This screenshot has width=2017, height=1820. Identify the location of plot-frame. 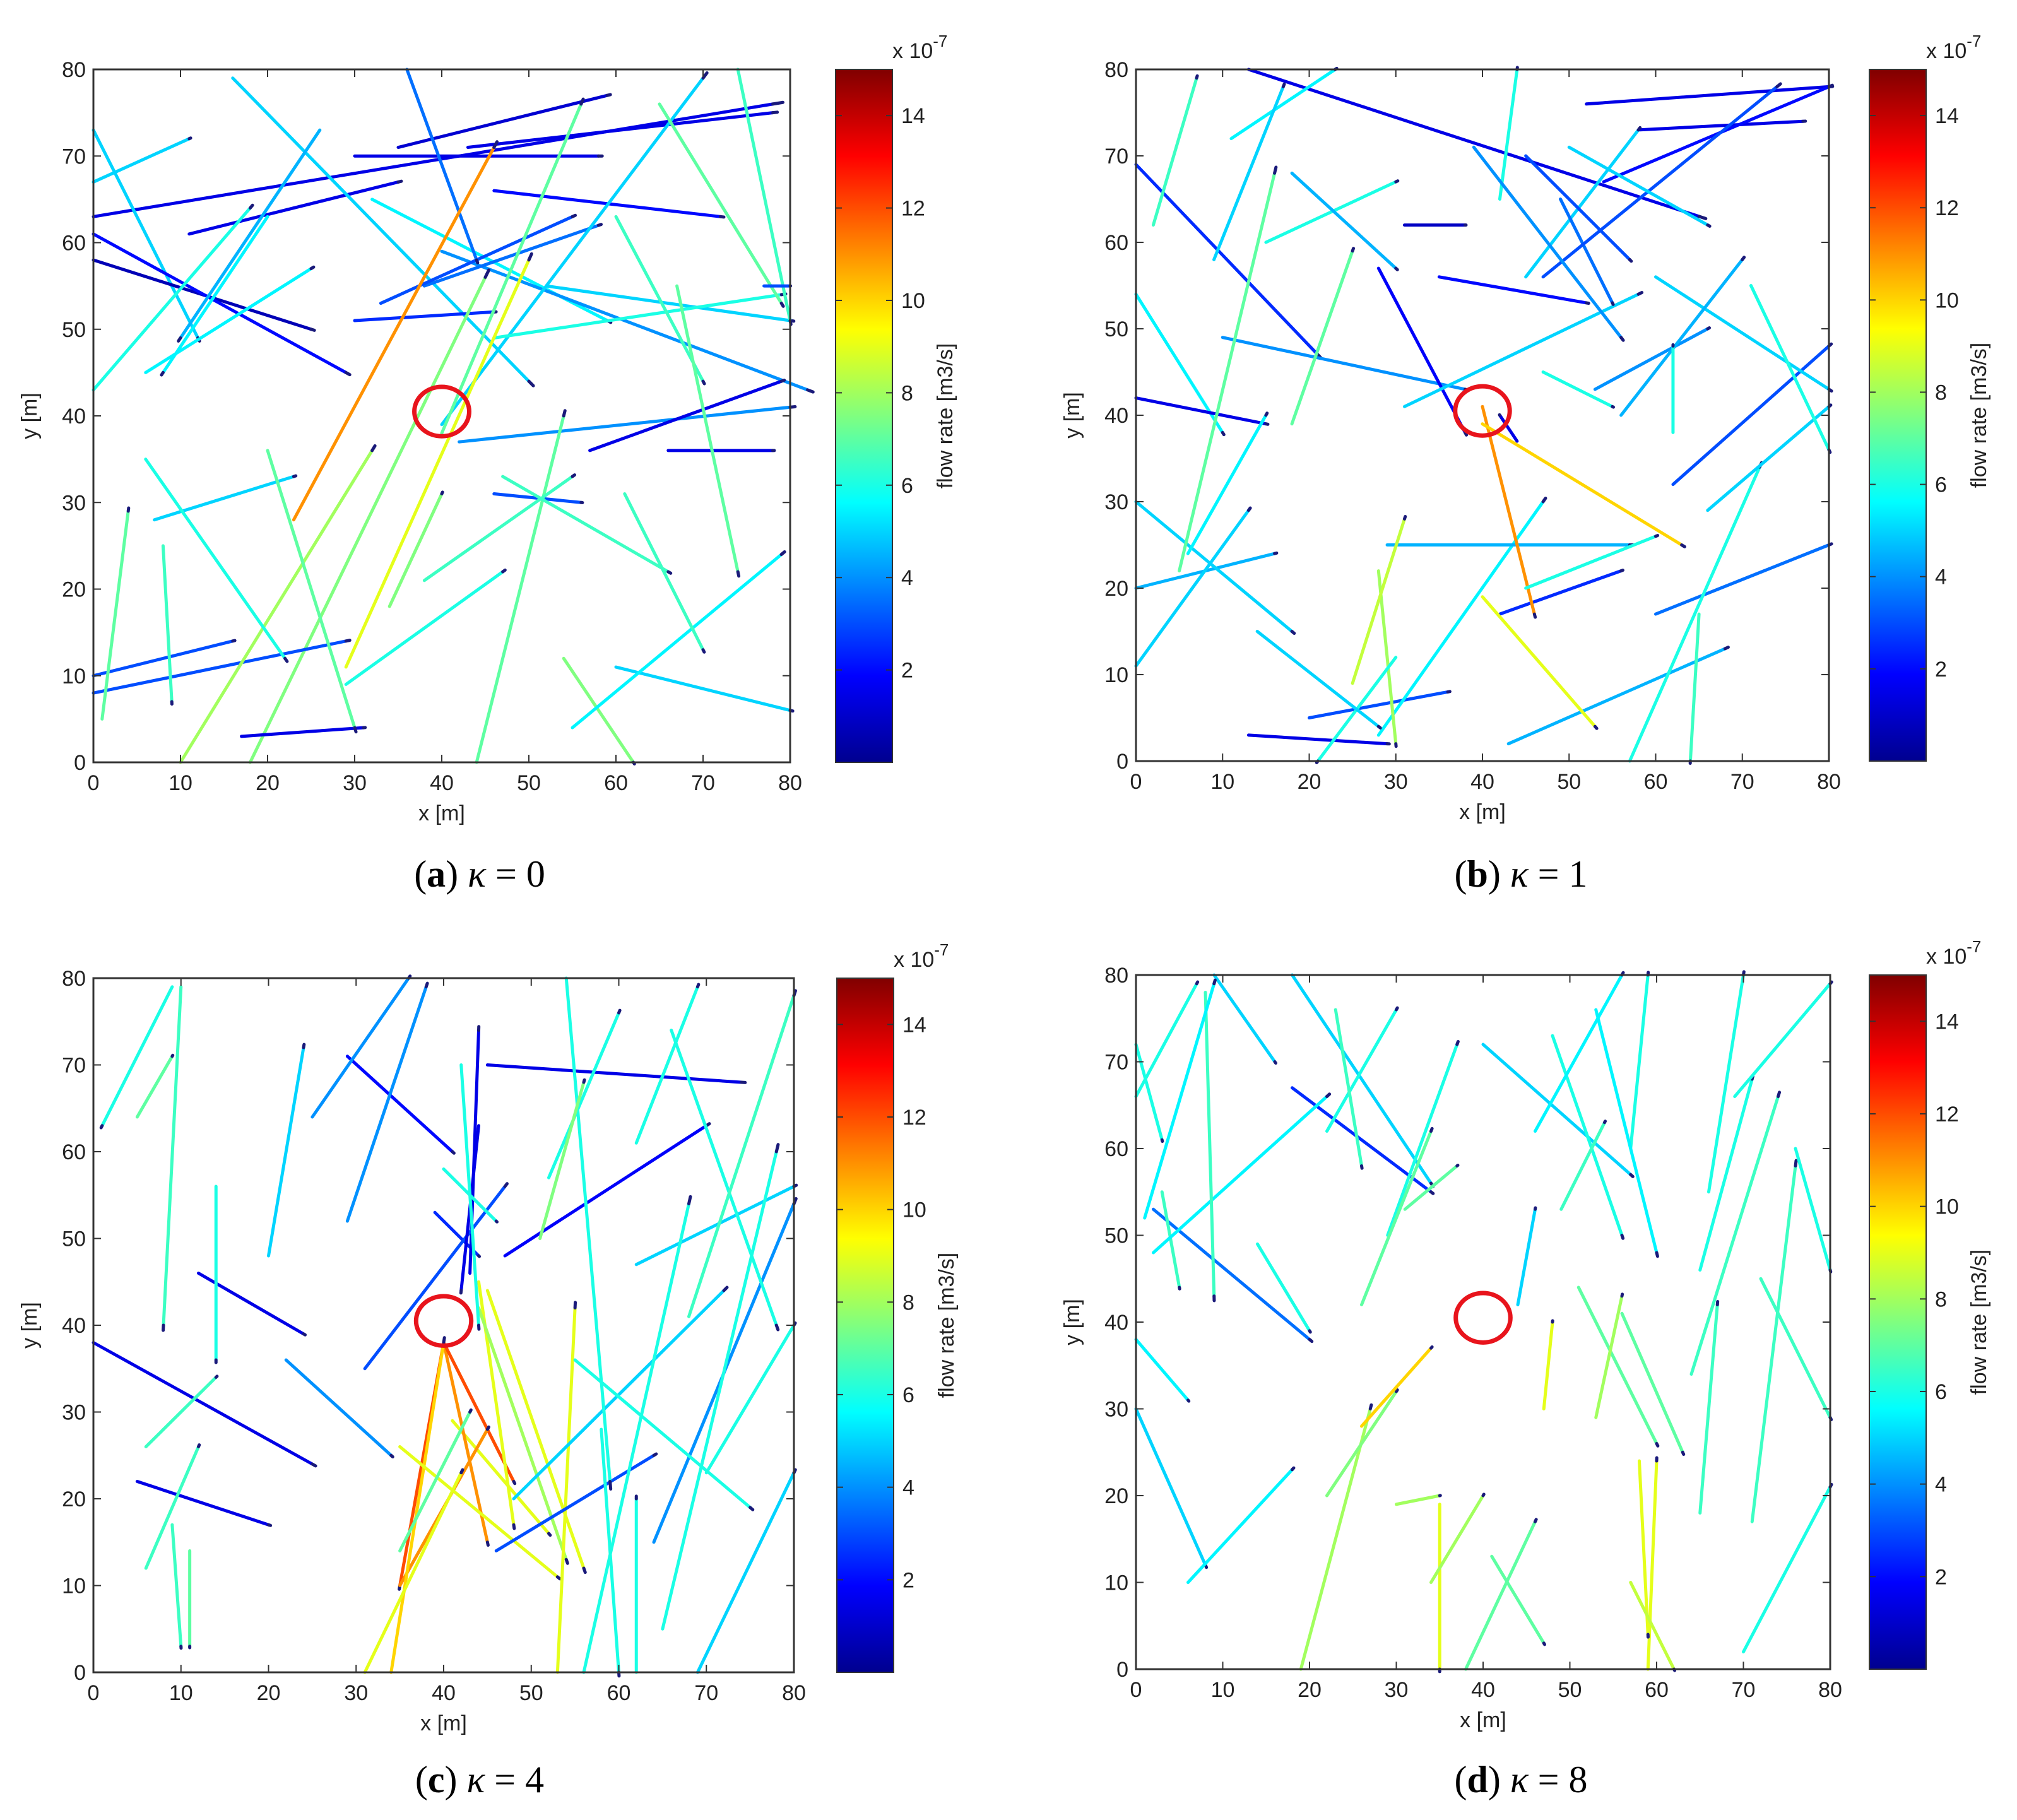
(1483, 1322).